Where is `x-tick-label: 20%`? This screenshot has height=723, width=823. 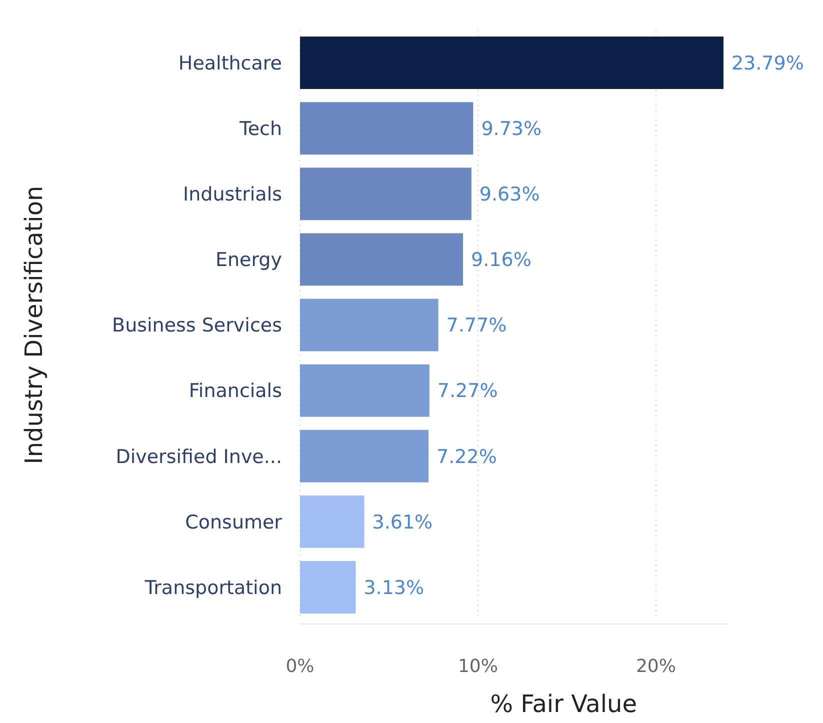
x-tick-label: 20% is located at coordinates (656, 666).